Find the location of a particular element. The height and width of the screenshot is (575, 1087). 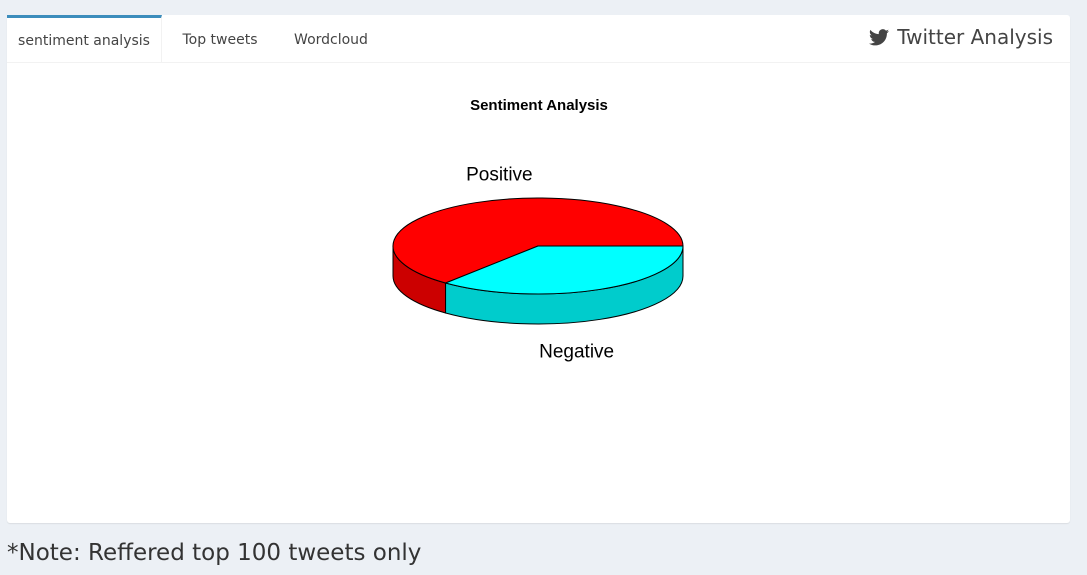

footer-note: *Note: Reffered top 100 tweets only is located at coordinates (214, 553).